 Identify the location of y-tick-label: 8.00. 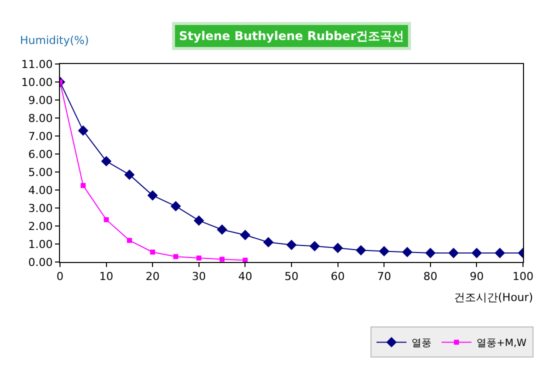
(40, 118).